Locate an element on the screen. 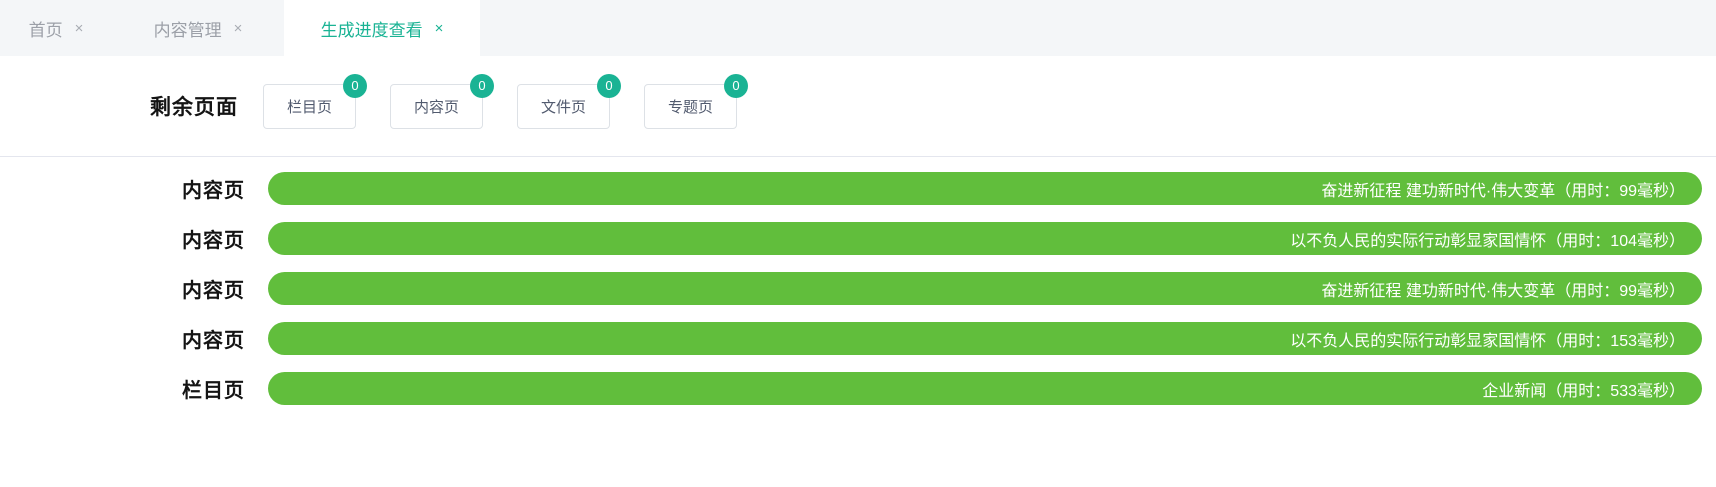  counter-topic-page-label: 专题页 is located at coordinates (690, 107).